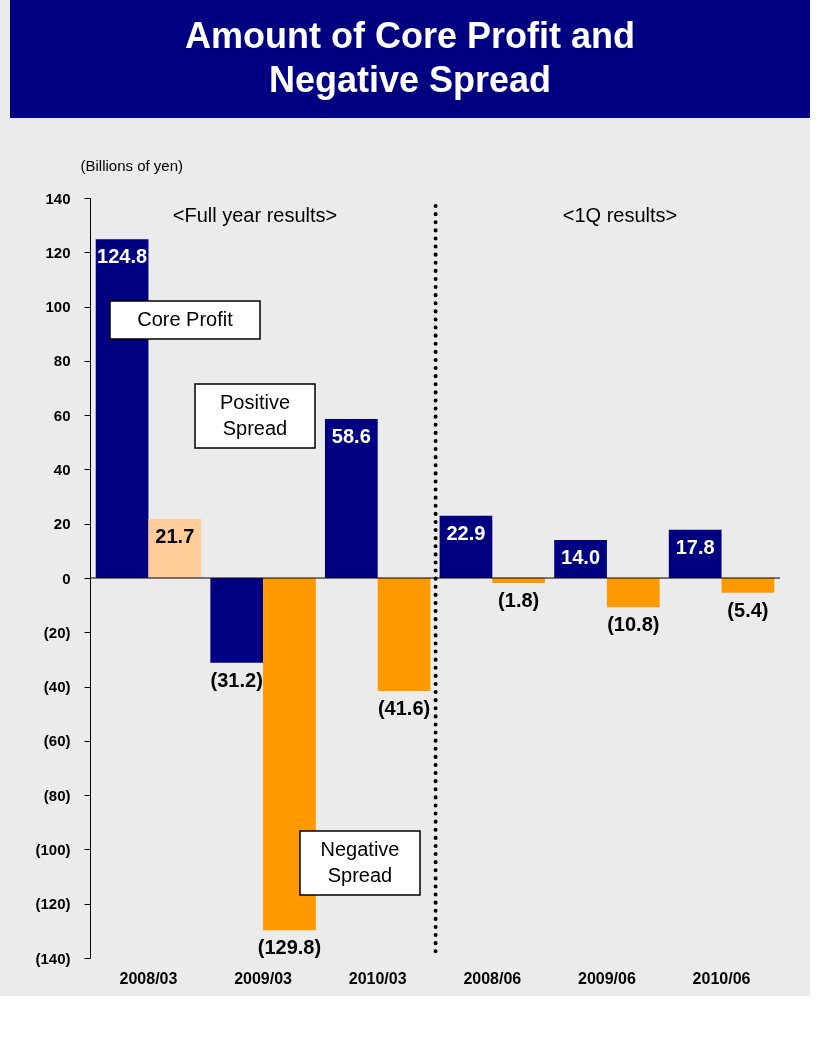  I want to click on data-label: 58.6, so click(351, 435).